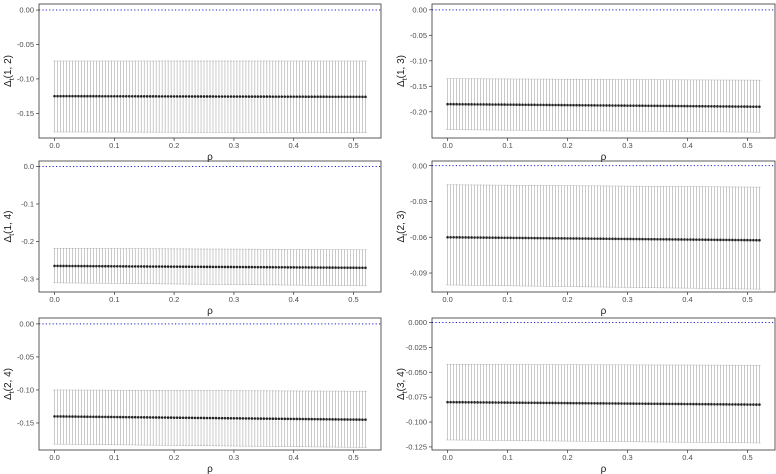 Image resolution: width=776 pixels, height=474 pixels. Describe the element at coordinates (12, 79) in the screenshot. I see `y-axis-title-subscript: t` at that location.